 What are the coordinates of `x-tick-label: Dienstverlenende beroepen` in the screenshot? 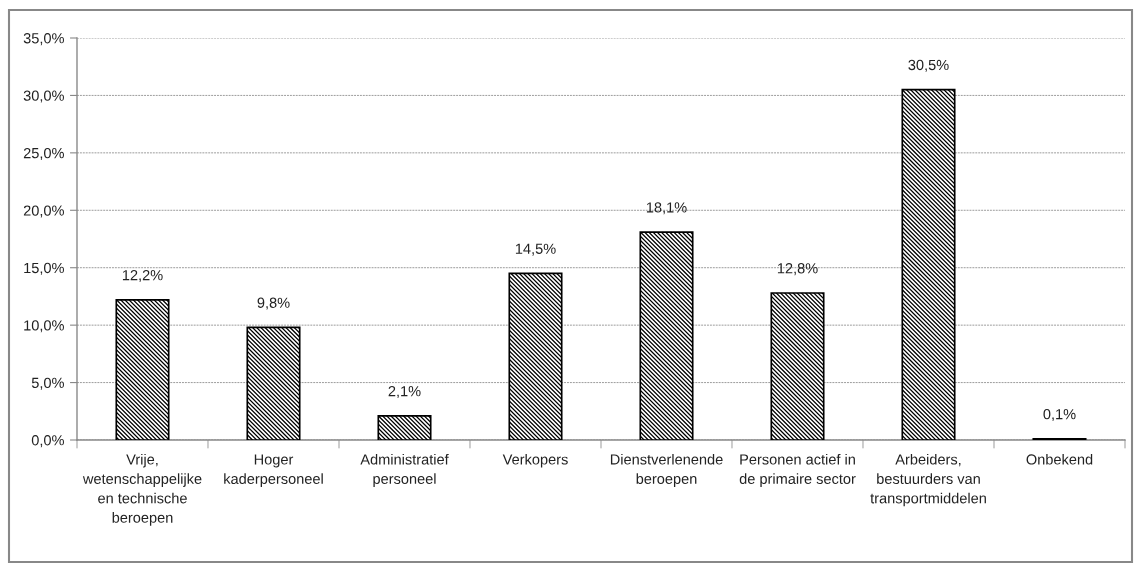 It's located at (666, 470).